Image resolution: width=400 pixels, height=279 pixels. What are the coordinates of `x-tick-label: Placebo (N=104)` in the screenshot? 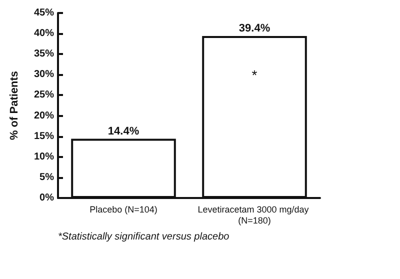 It's located at (124, 209).